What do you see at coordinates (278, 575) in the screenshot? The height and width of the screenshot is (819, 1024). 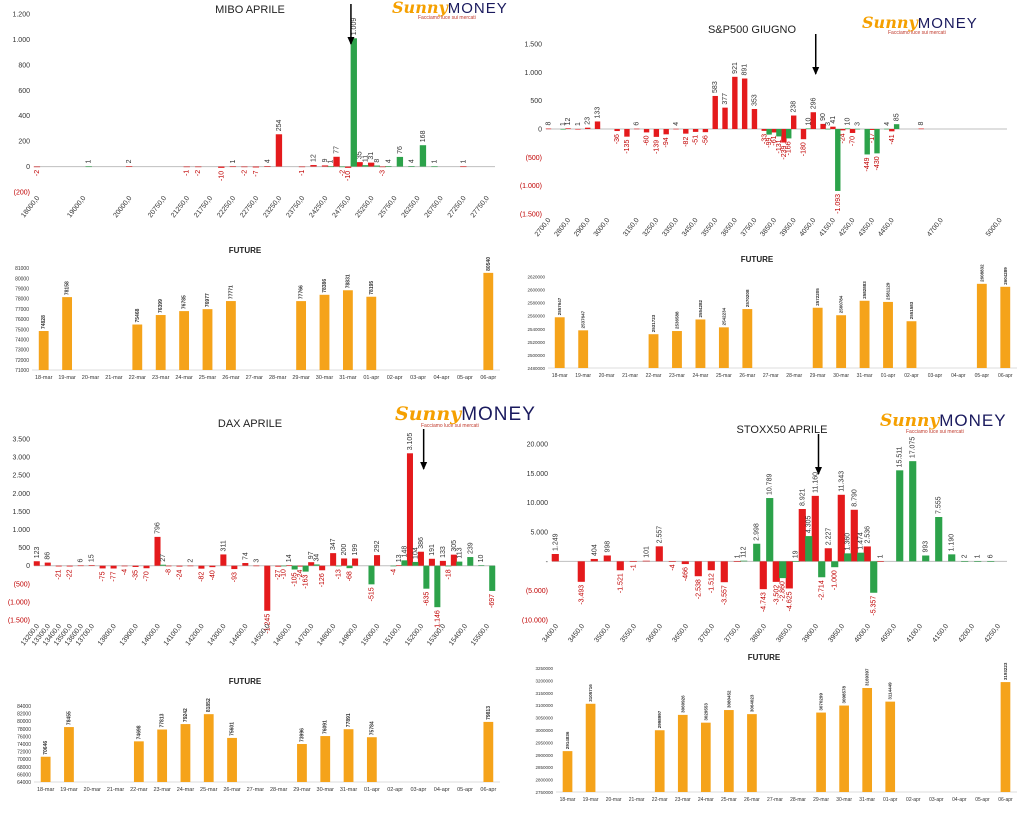 I see `data-label: -27` at bounding box center [278, 575].